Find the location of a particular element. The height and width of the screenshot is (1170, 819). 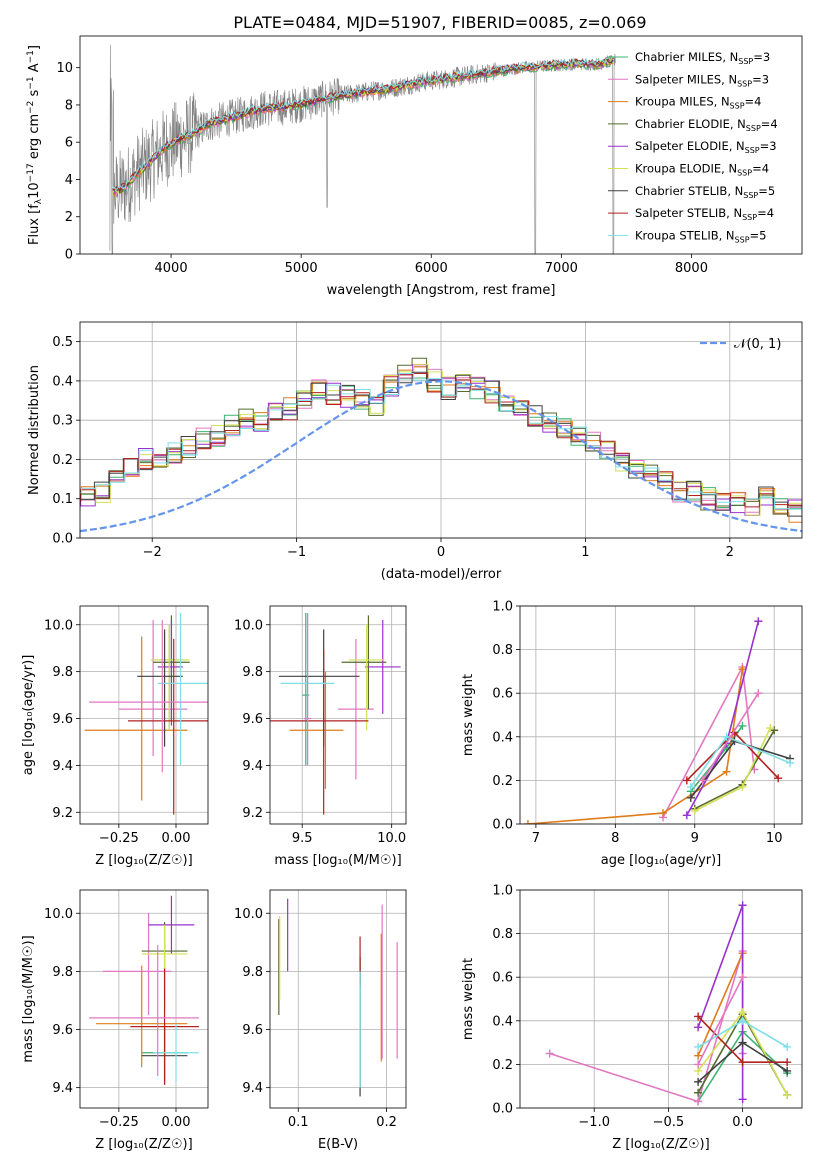

x-tick-label: 8 is located at coordinates (615, 838).